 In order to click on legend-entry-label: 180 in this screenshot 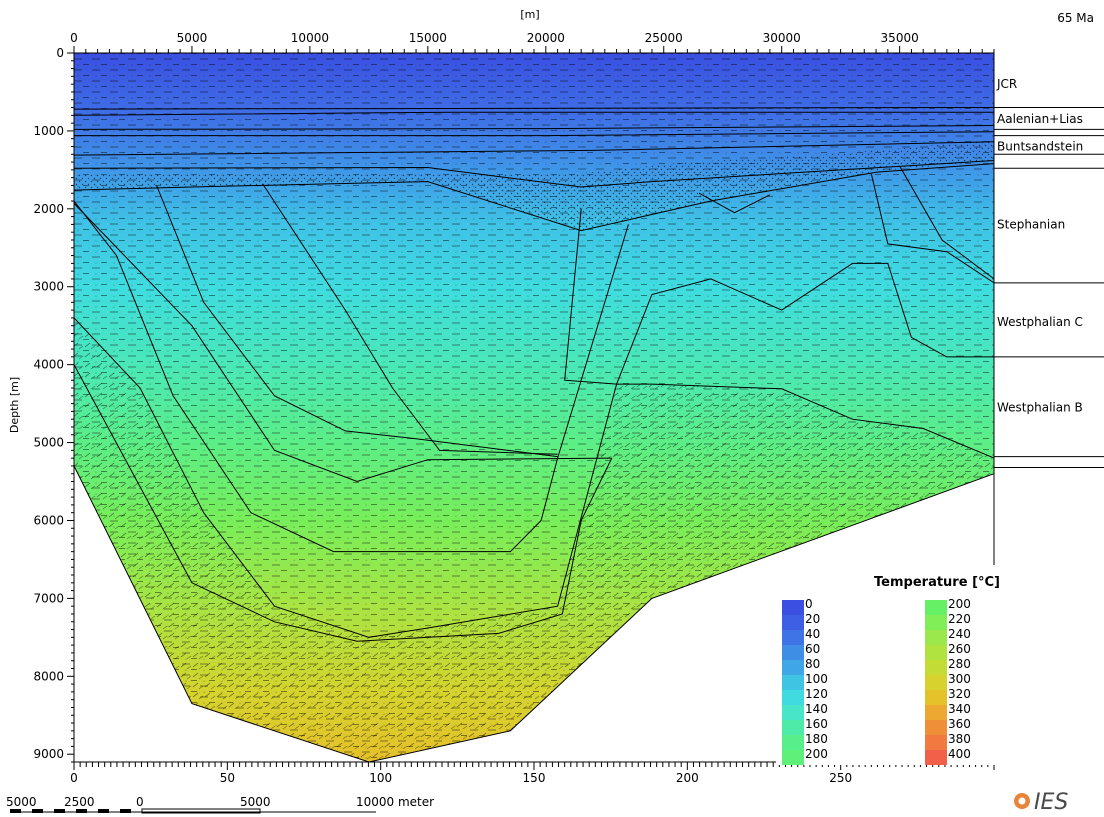, I will do `click(816, 739)`.